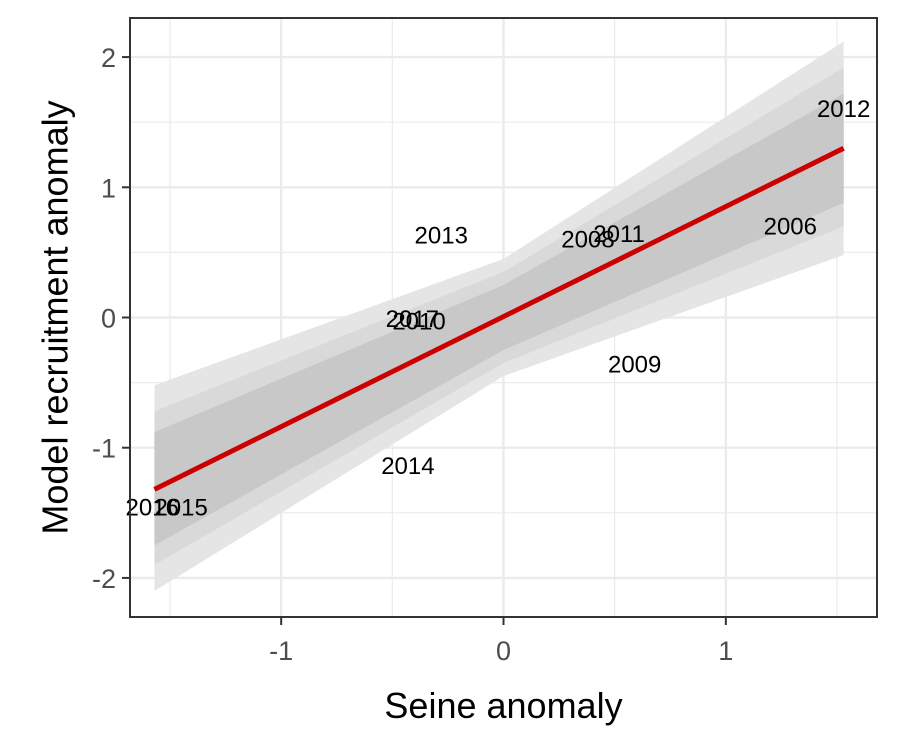  What do you see at coordinates (619, 234) in the screenshot?
I see `point-label-2011: 2011` at bounding box center [619, 234].